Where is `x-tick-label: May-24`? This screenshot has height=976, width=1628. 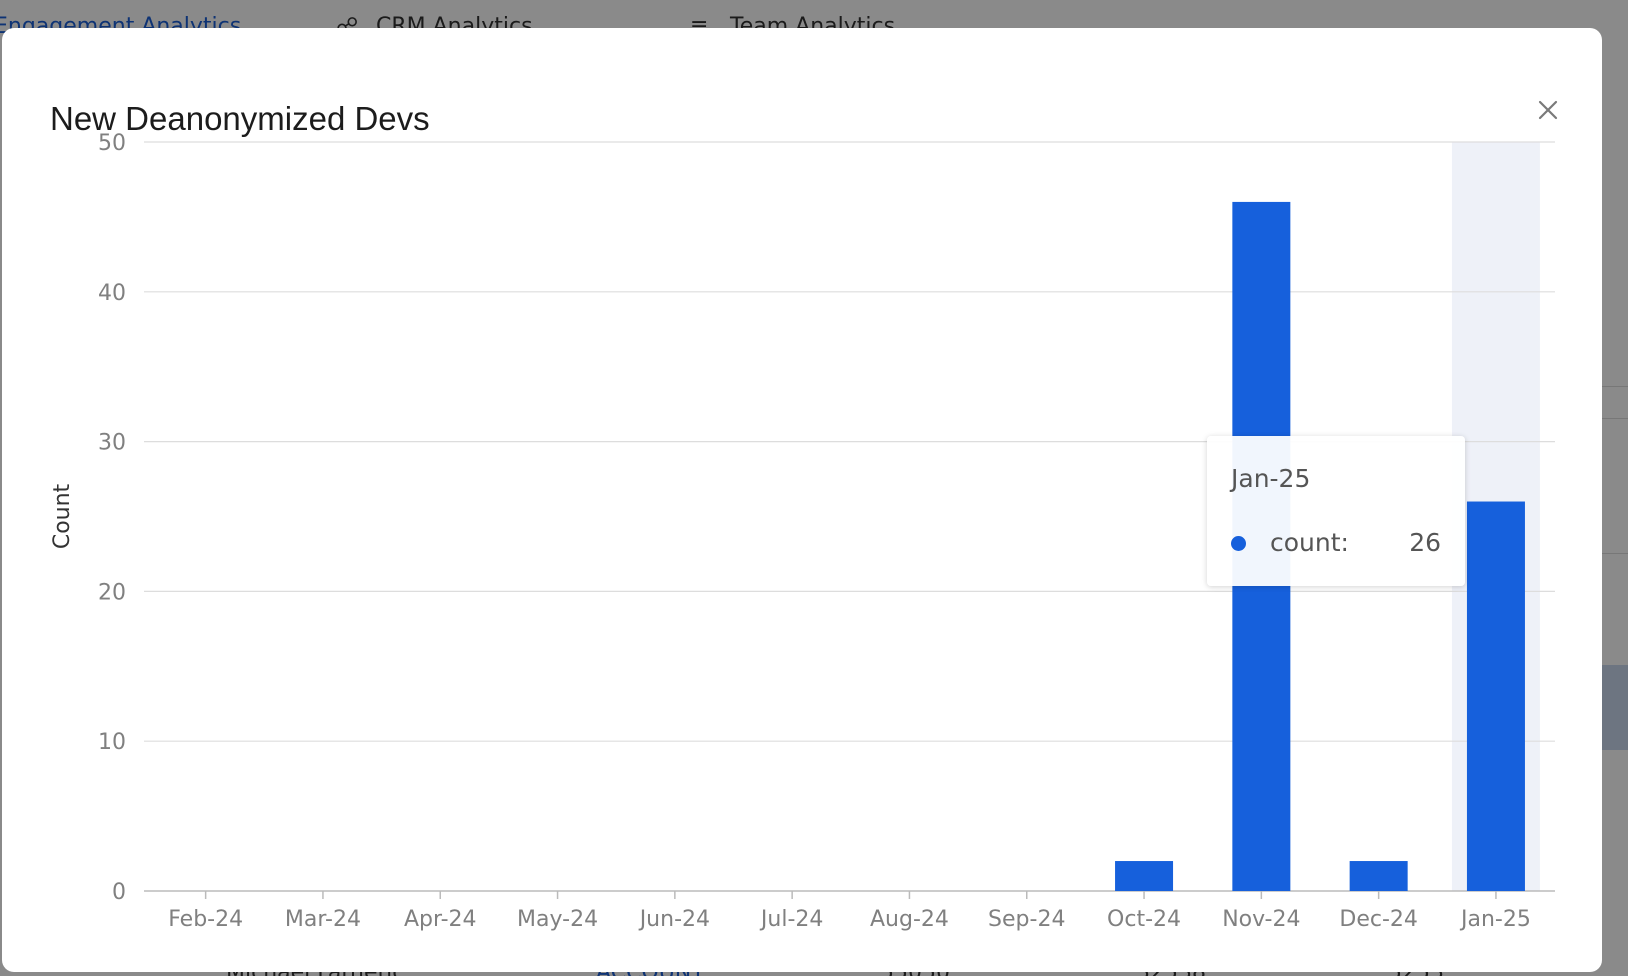
x-tick-label: May-24 is located at coordinates (557, 919).